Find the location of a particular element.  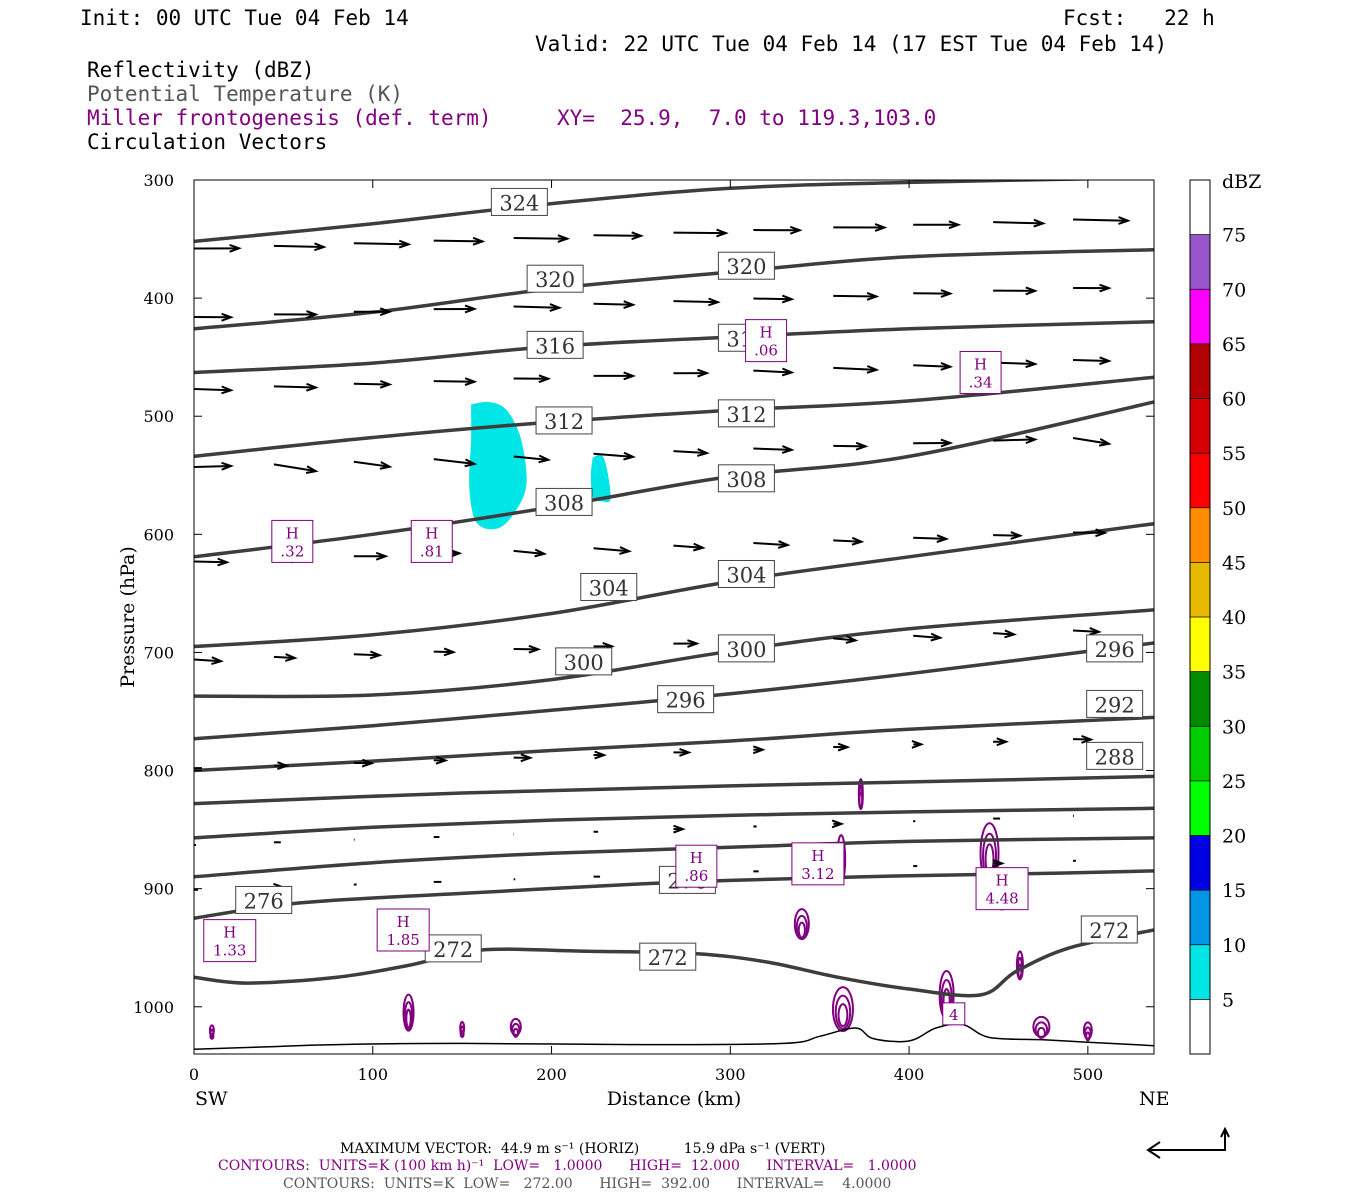

theta-label-288-1: 288 is located at coordinates (1115, 755).